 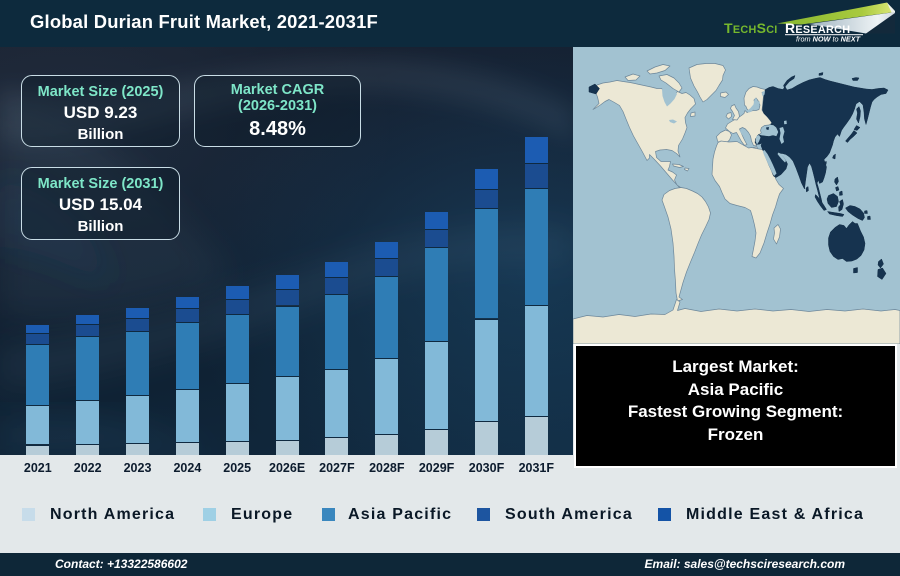 I want to click on svg-text: RESEARCH, so click(x=817, y=28).